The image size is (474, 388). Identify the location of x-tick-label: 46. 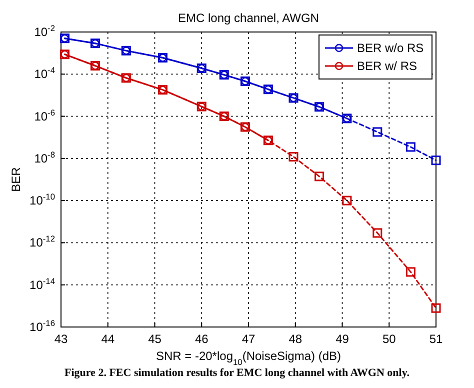
(201, 339).